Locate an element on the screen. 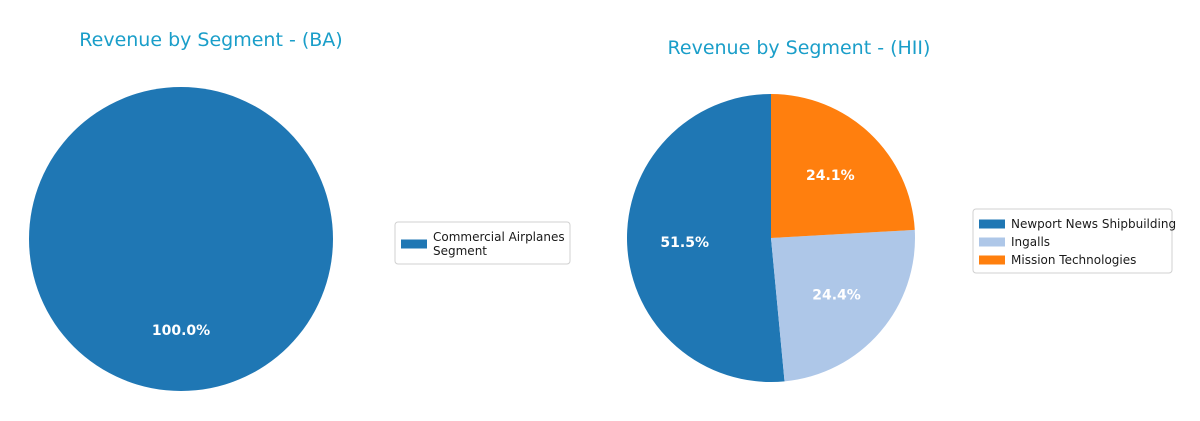  chart-title-hii: Revenue by Segment - (HII) is located at coordinates (799, 48).